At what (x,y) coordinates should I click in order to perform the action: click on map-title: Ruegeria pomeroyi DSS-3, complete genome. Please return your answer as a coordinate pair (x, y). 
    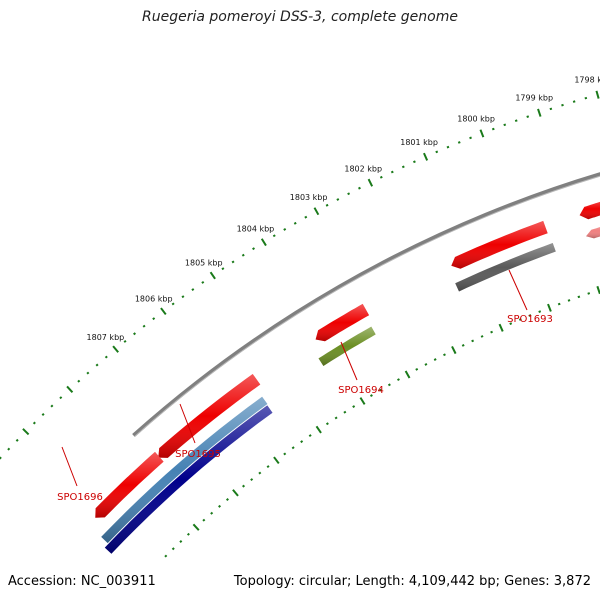
    Looking at the image, I should click on (300, 17).